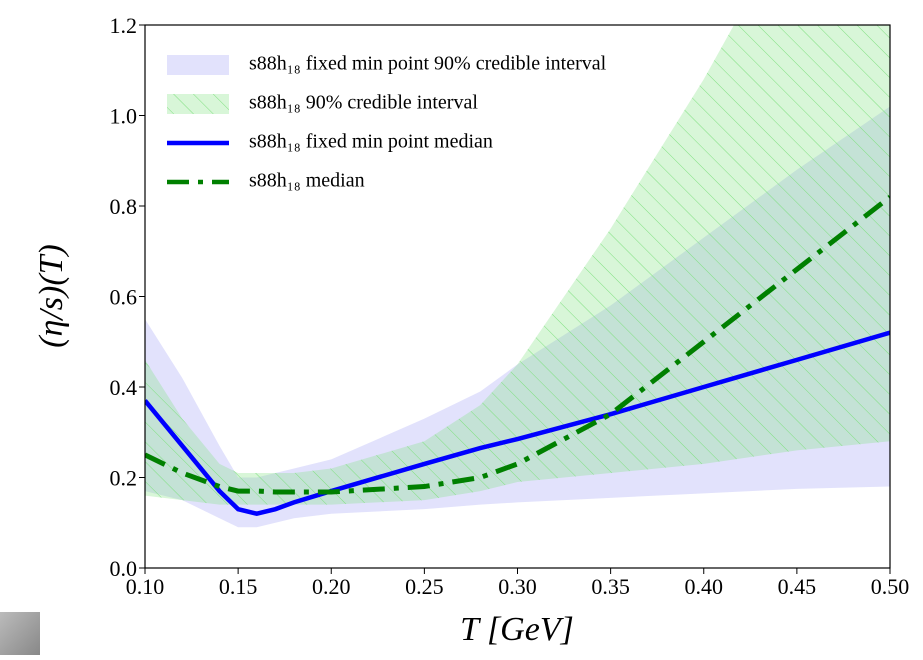  I want to click on x-tick-label: 0.35, so click(610, 586).